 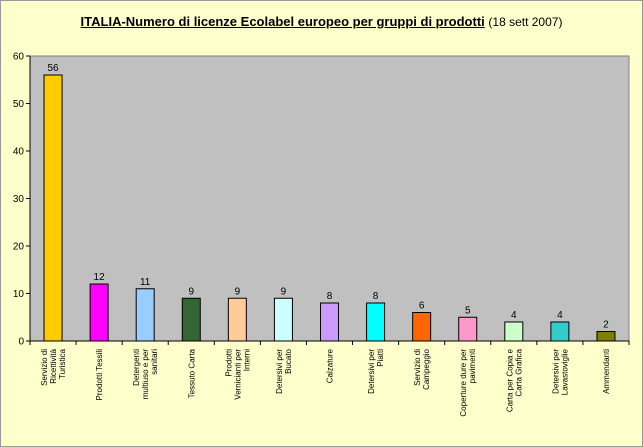 I want to click on bar-data-label: 56, so click(x=53, y=68).